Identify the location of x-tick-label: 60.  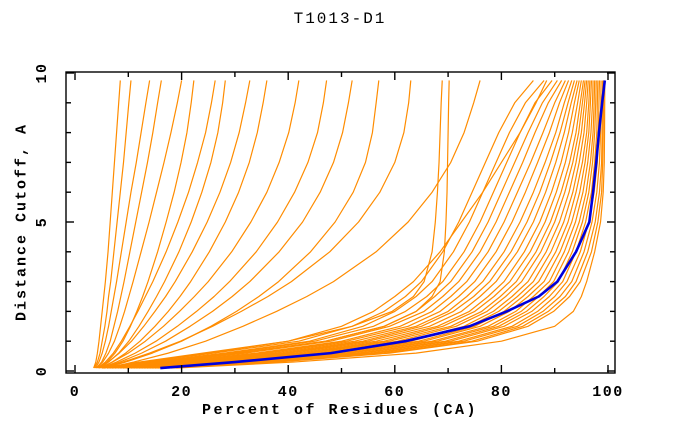
(394, 392).